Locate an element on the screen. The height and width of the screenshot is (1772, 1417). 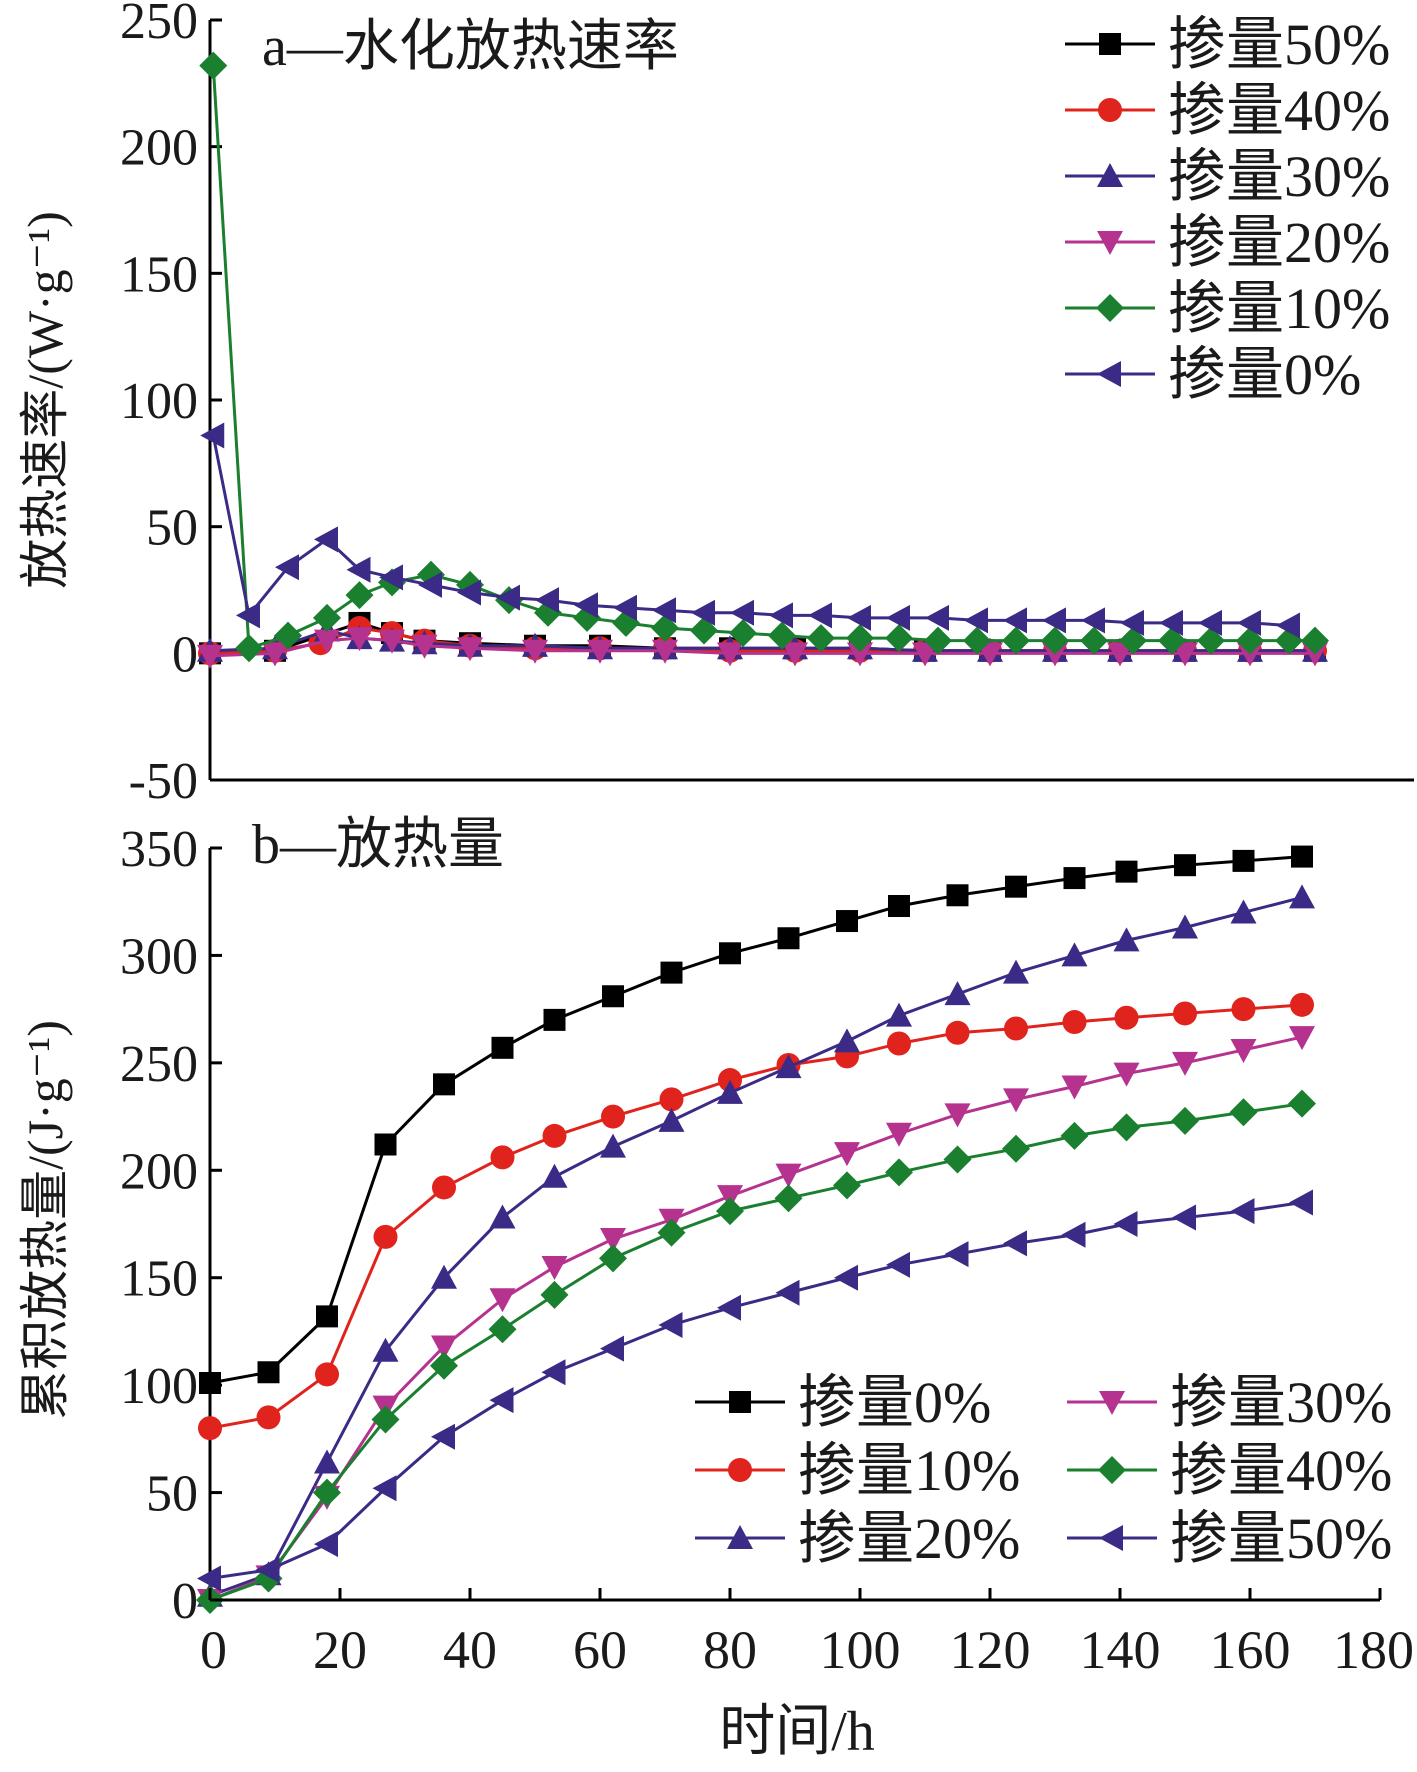
legend-entry: 掺量50% is located at coordinates (1227, 44).